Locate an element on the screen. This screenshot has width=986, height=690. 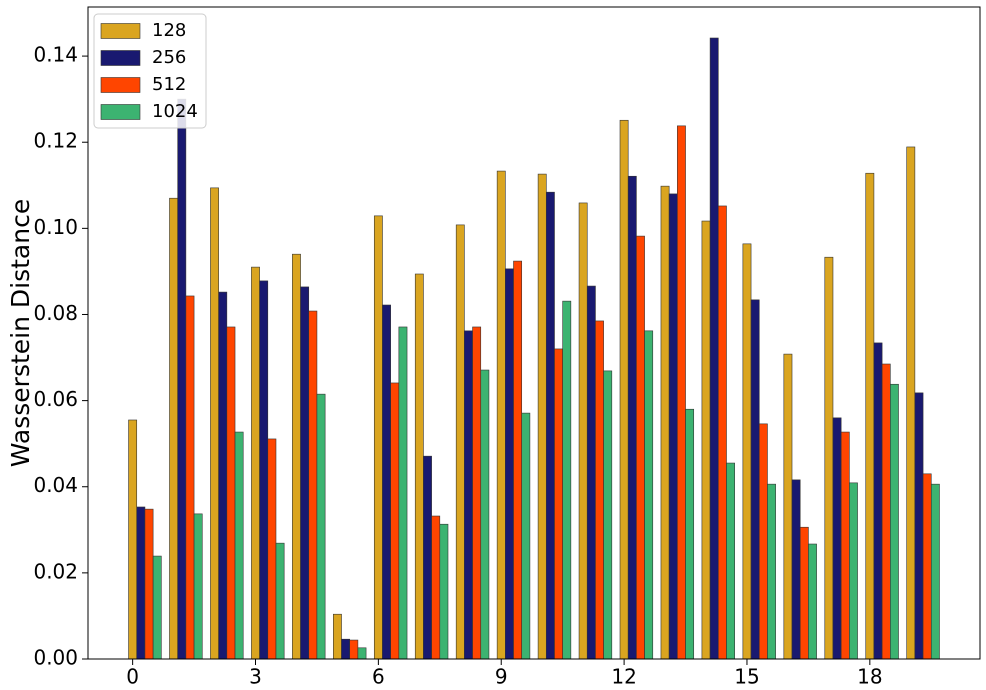
y-tick-label: 0.12 is located at coordinates (55, 141).